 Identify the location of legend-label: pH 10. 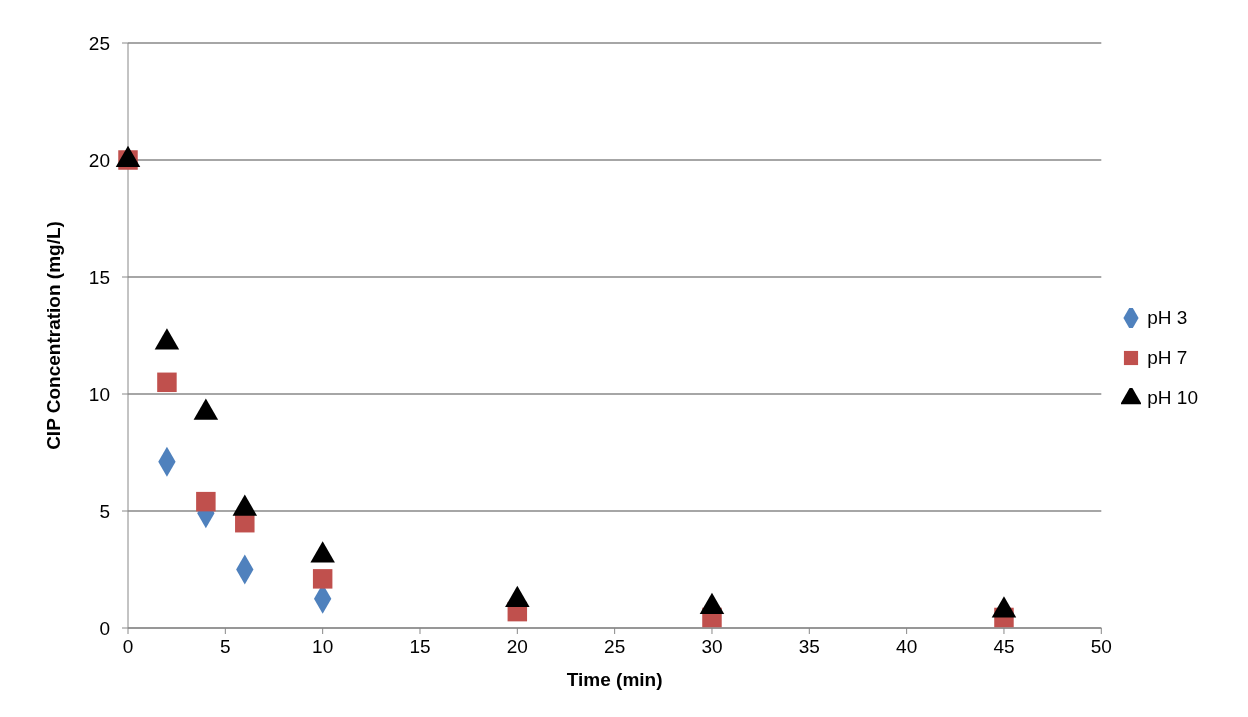
(1172, 398).